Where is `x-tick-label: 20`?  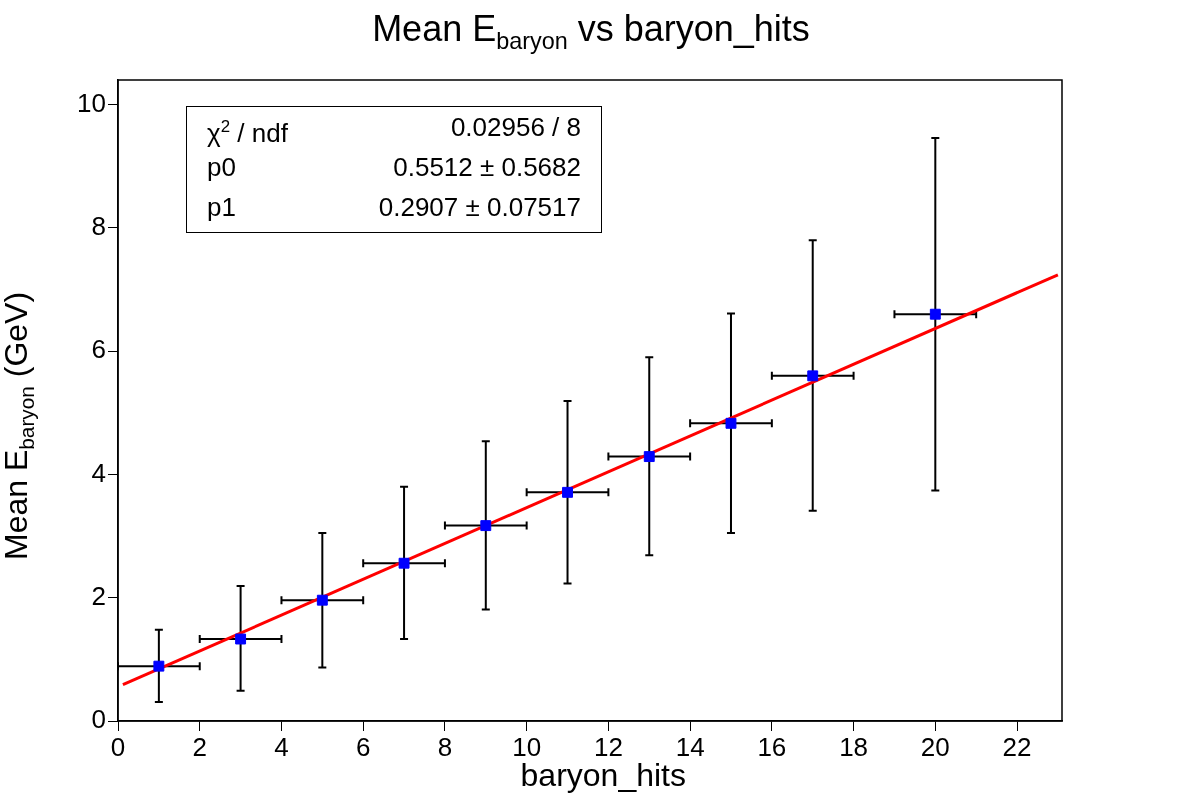
x-tick-label: 20 is located at coordinates (935, 746).